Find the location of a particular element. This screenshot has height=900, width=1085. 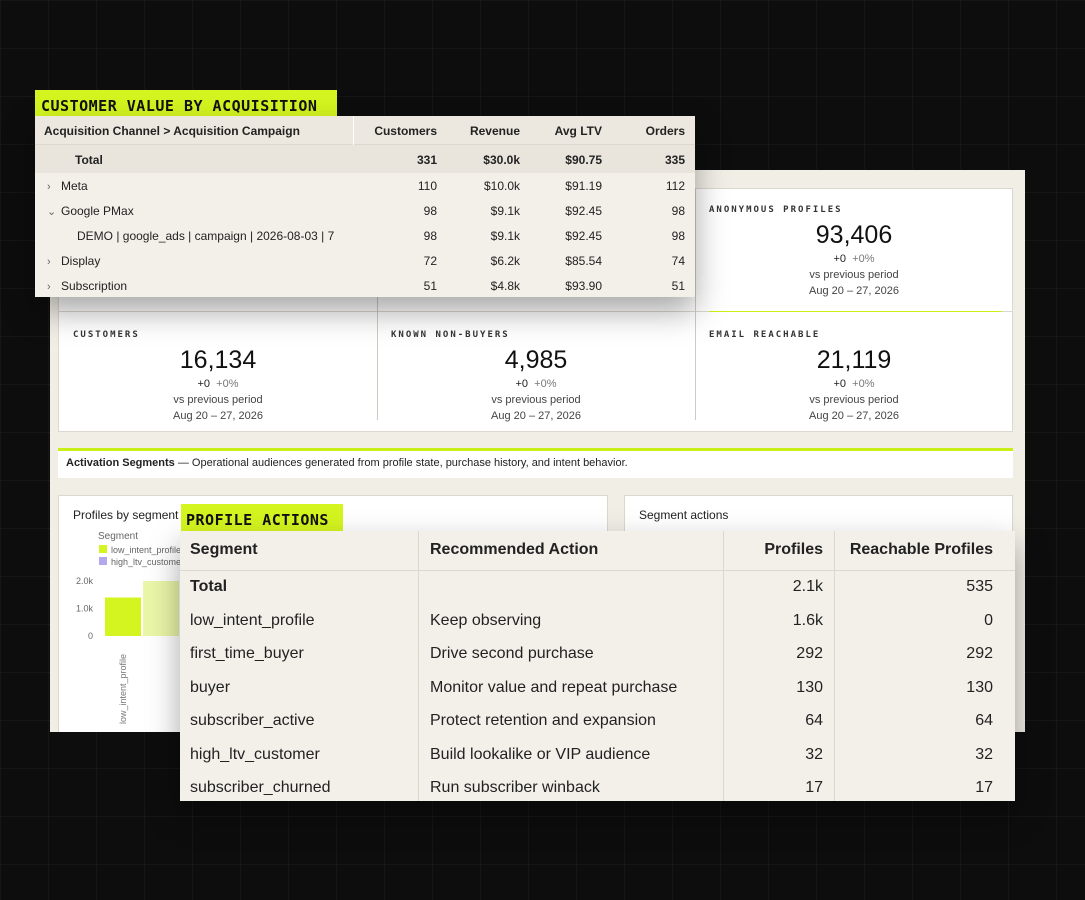

header-revenue: Revenue is located at coordinates (494, 131).